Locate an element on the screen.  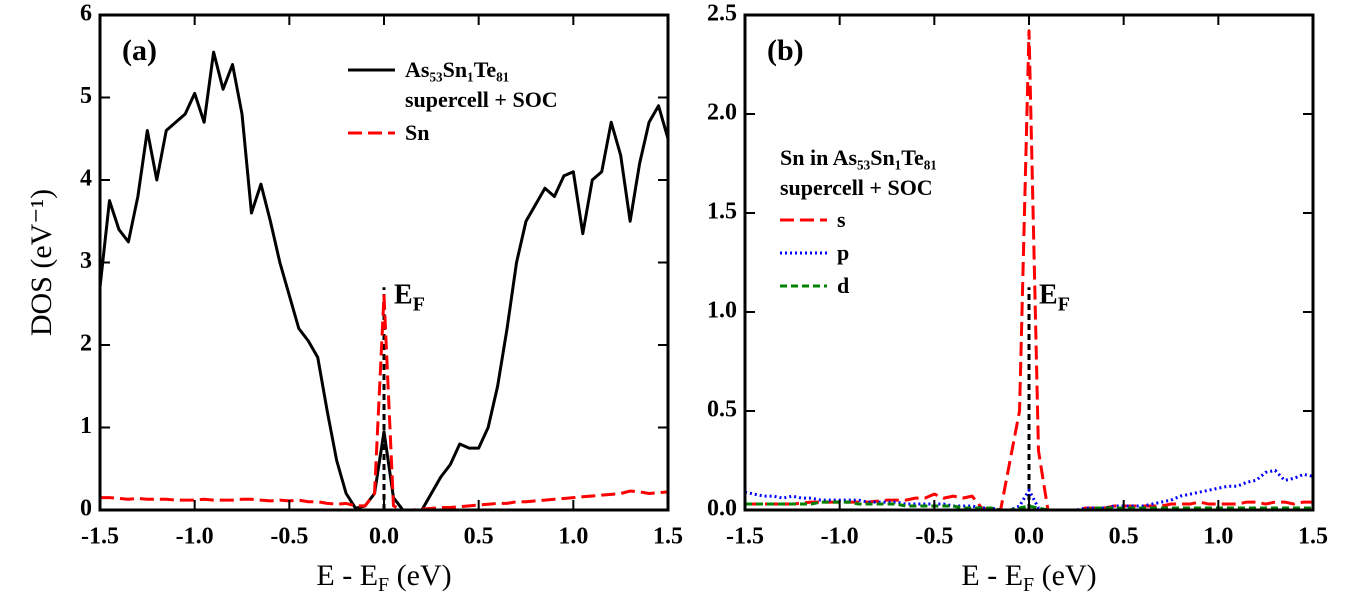
y-tick-label: 0 is located at coordinates (86, 509).